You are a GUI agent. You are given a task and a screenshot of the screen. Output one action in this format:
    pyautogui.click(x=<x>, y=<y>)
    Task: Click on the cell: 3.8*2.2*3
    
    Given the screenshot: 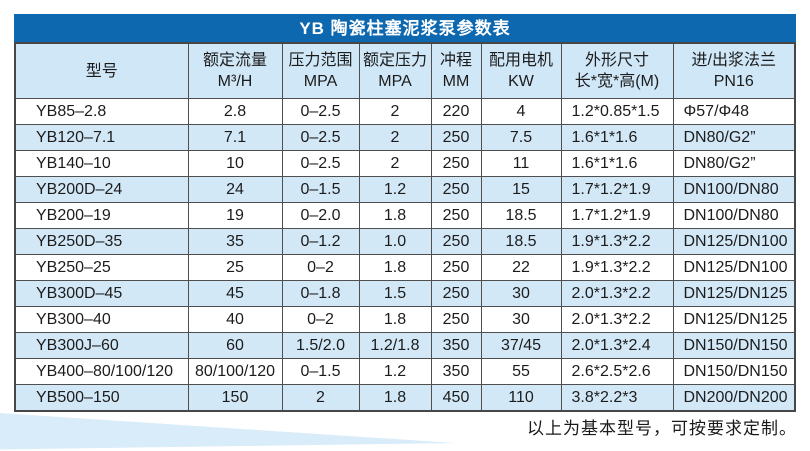 What is the action you would take?
    pyautogui.click(x=617, y=398)
    